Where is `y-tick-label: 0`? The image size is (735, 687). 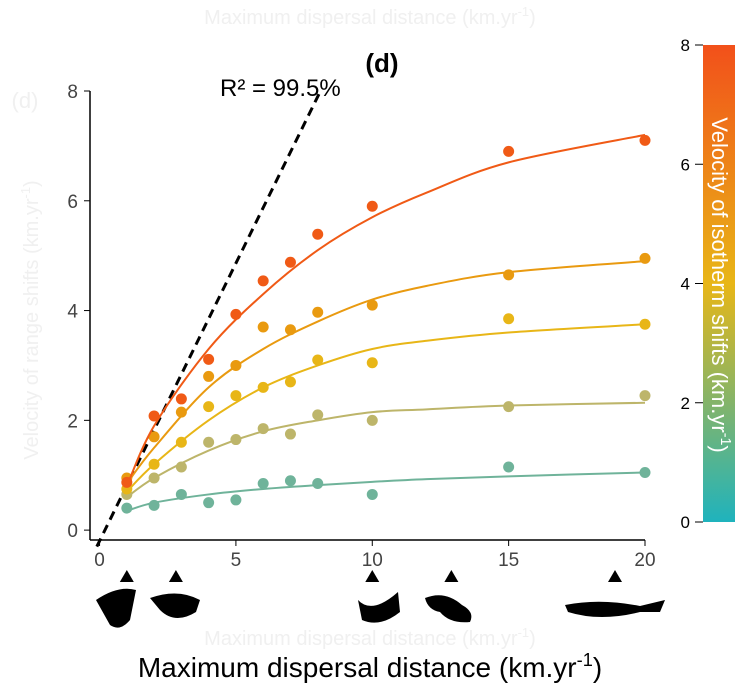
y-tick-label: 0 is located at coordinates (72, 531).